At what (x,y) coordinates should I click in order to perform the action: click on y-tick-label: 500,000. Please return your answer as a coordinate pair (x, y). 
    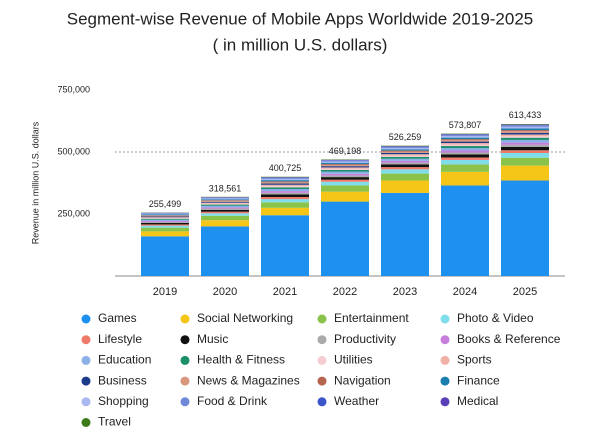
    Looking at the image, I should click on (73, 151).